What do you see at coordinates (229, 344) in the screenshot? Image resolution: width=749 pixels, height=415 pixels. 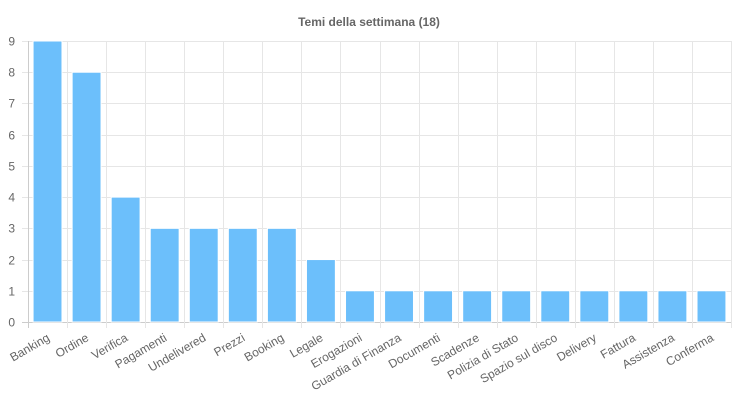 I see `x-tick-label: Prezzi` at bounding box center [229, 344].